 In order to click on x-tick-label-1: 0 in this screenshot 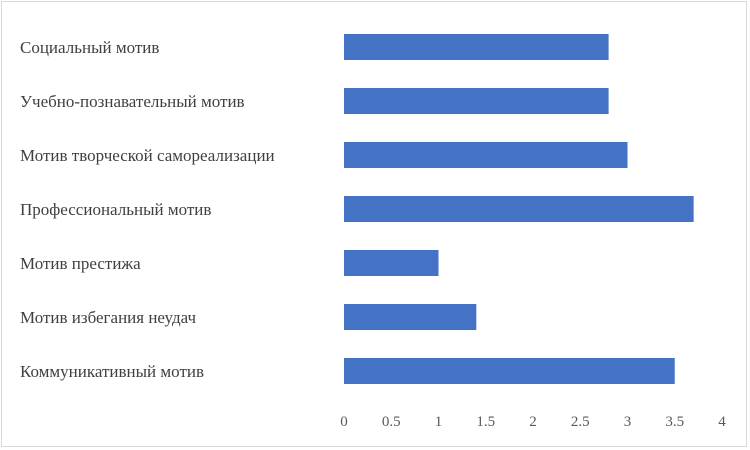, I will do `click(344, 422)`.